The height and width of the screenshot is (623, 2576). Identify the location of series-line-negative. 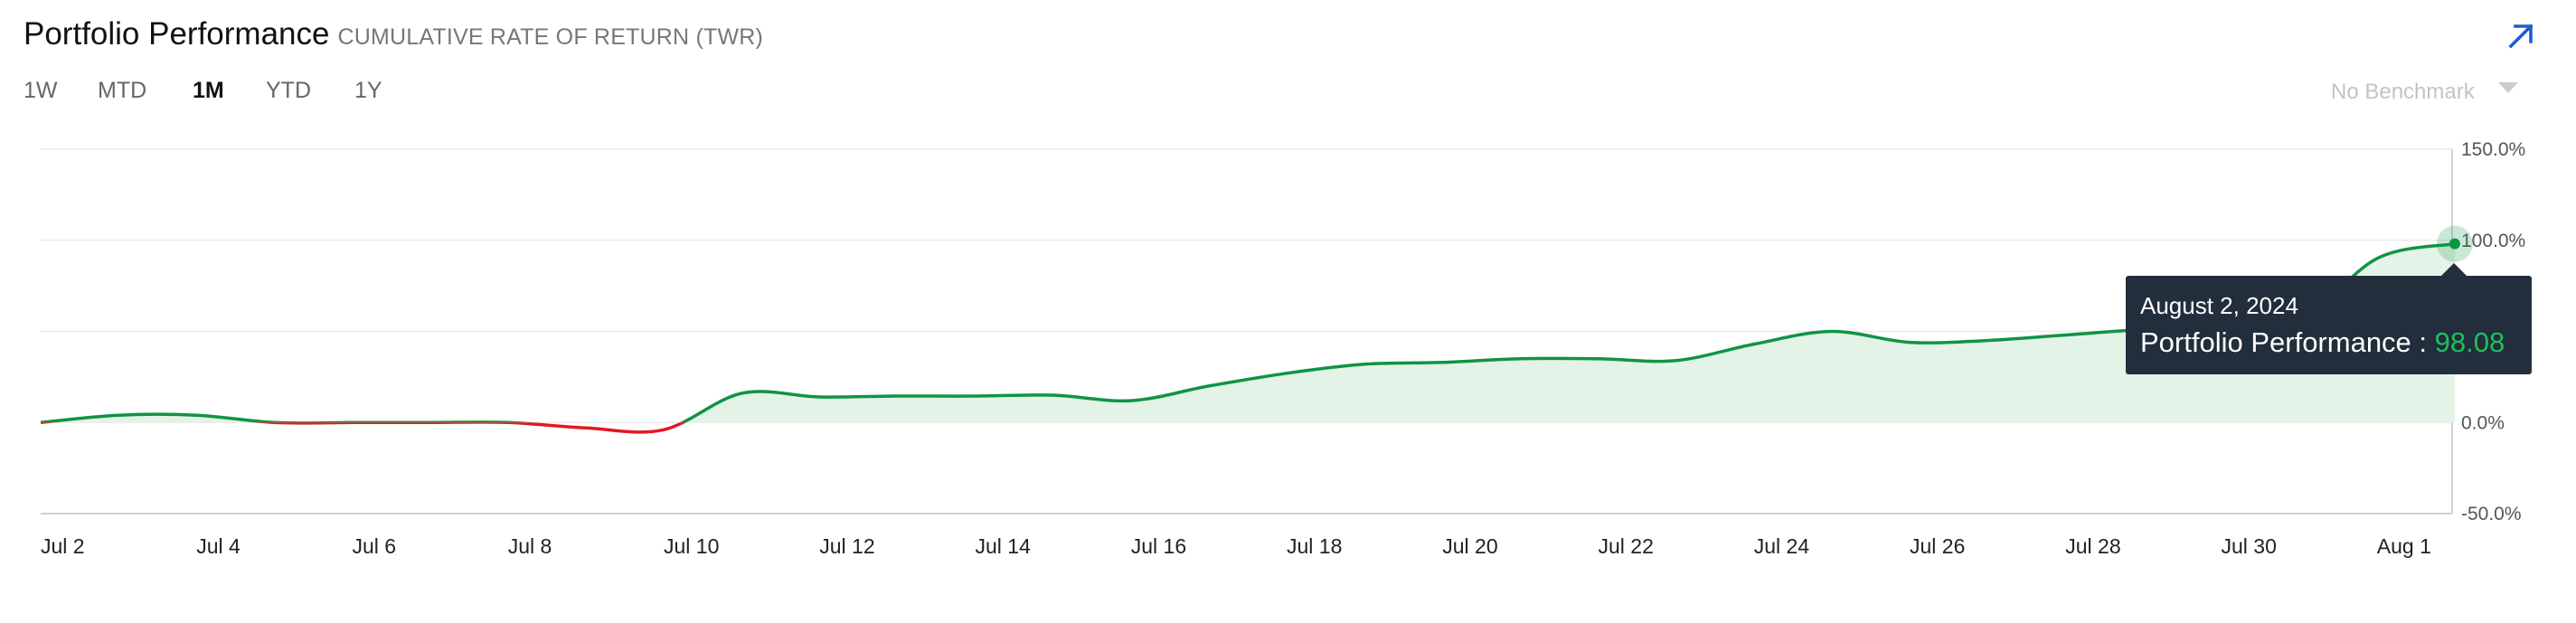
(363, 428).